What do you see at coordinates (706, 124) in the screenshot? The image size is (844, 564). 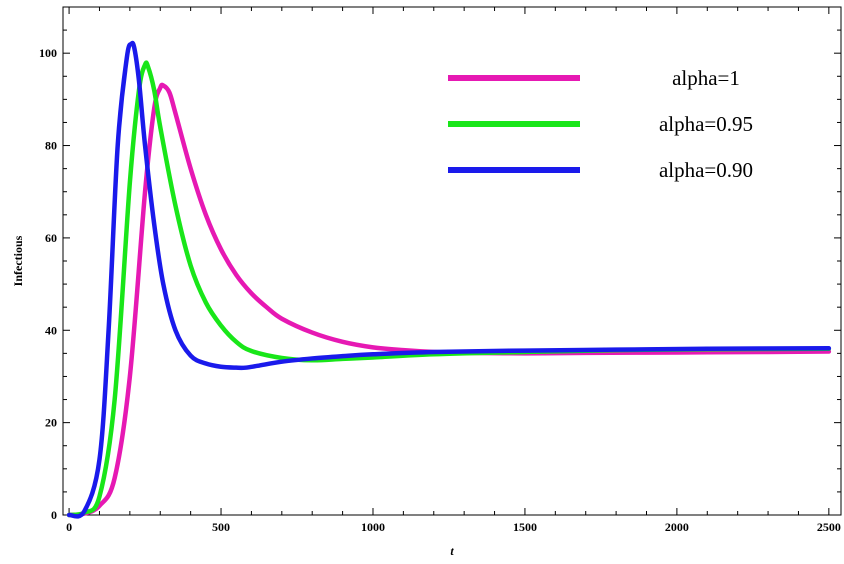 I see `legend-label-2: alpha=0.95` at bounding box center [706, 124].